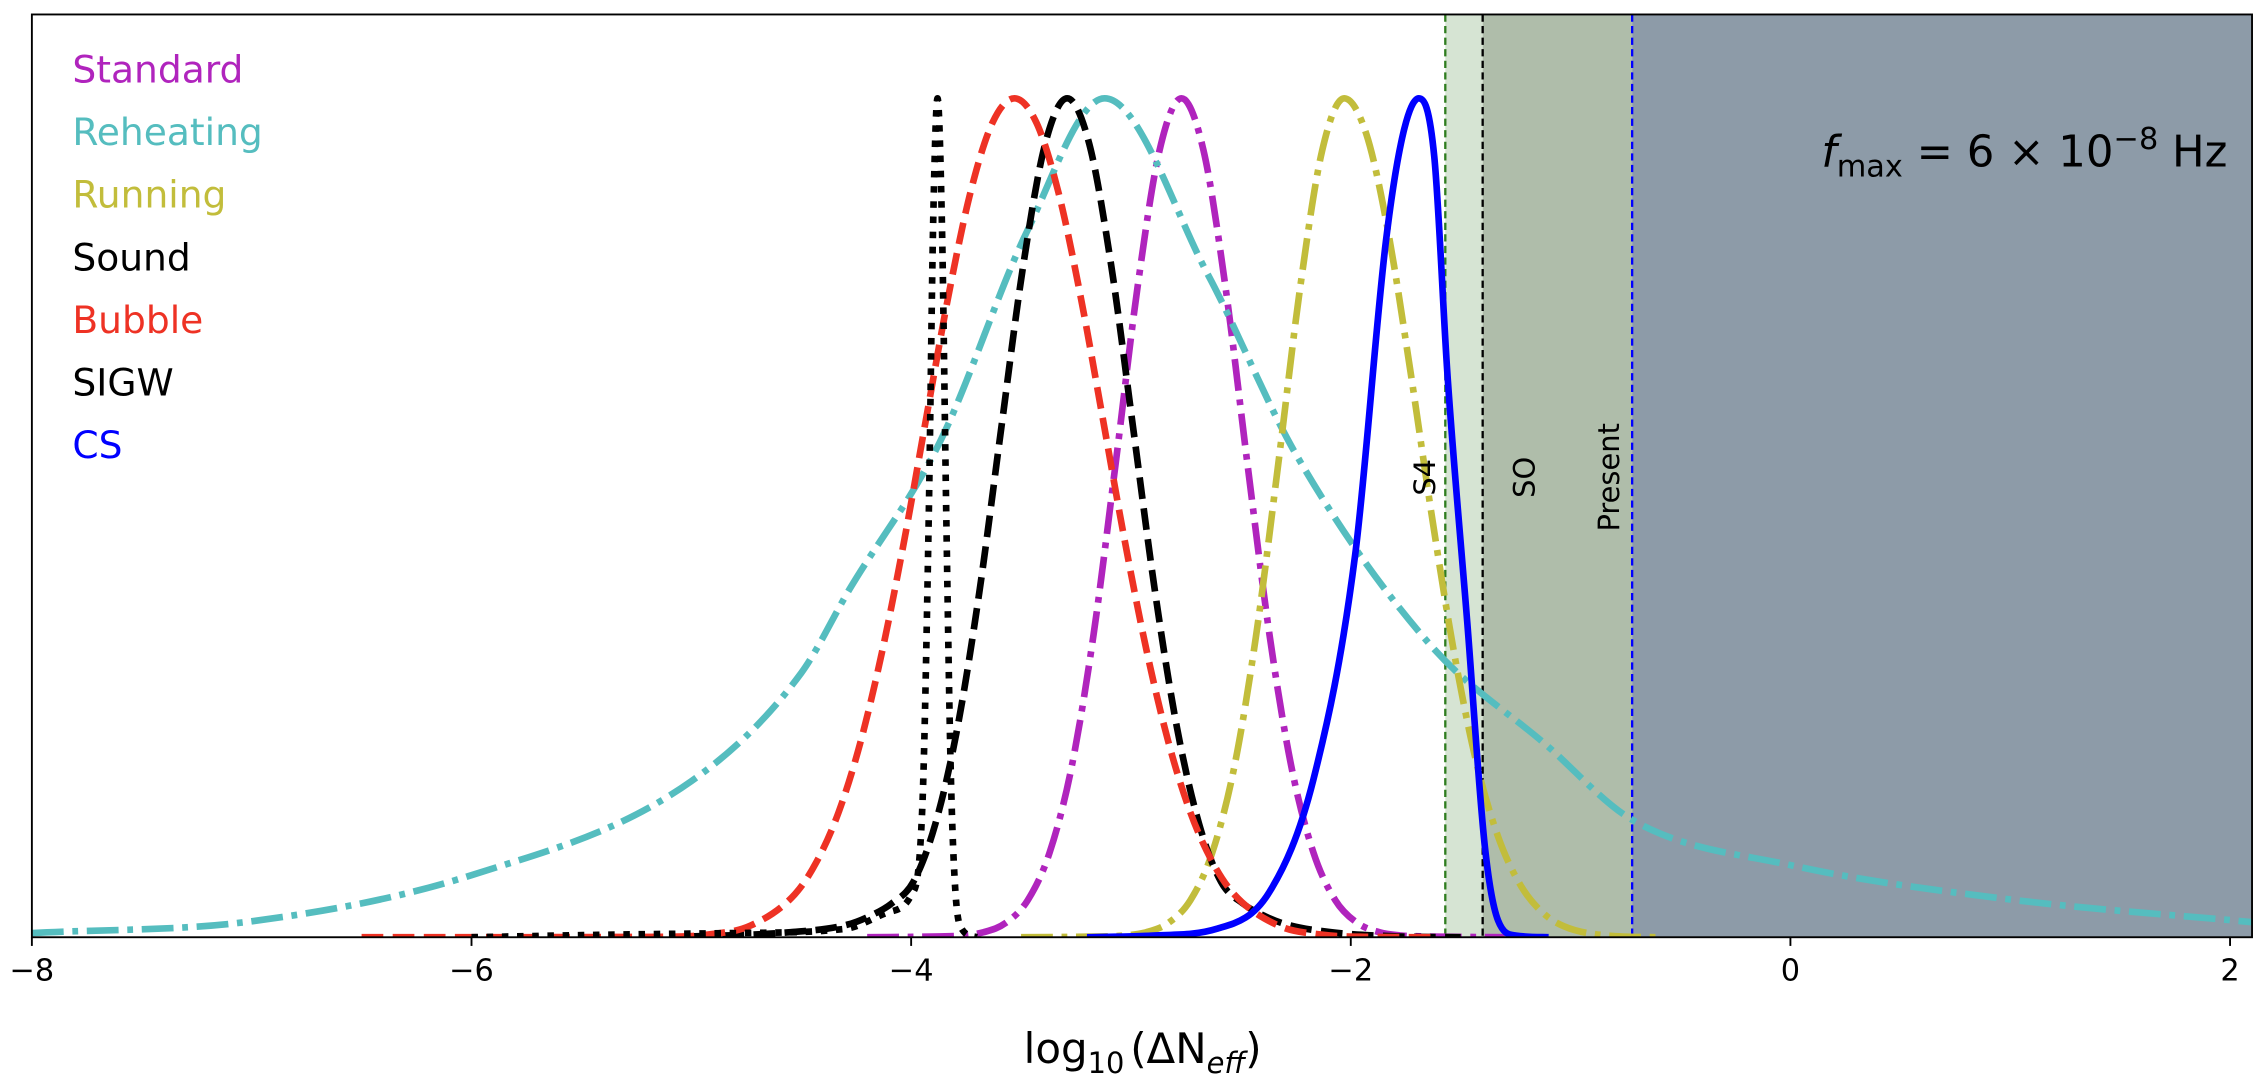 The height and width of the screenshot is (1092, 2268). What do you see at coordinates (2229, 971) in the screenshot?
I see `x-tick-label: 2` at bounding box center [2229, 971].